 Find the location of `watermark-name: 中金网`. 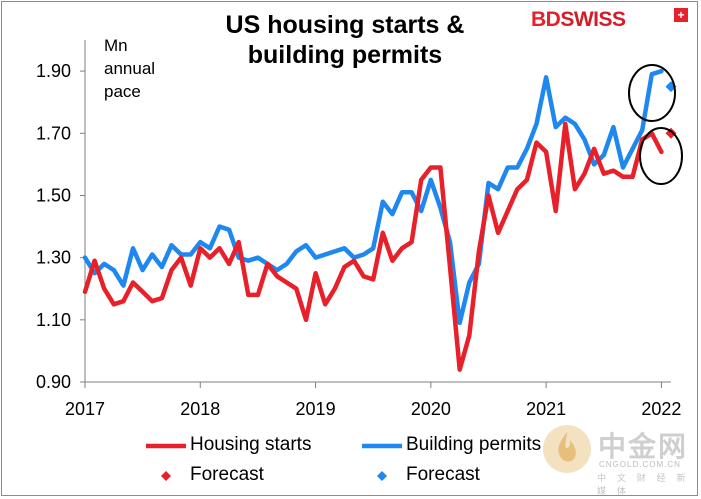

watermark-name: 中金网 is located at coordinates (643, 446).